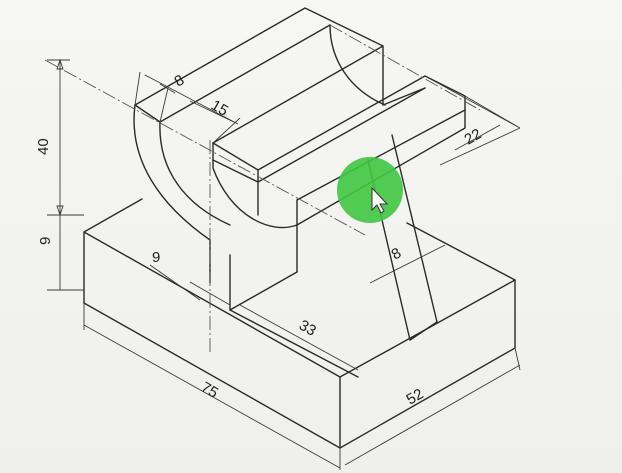 The height and width of the screenshot is (473, 622). What do you see at coordinates (370, 190) in the screenshot?
I see `cursor-highlight` at bounding box center [370, 190].